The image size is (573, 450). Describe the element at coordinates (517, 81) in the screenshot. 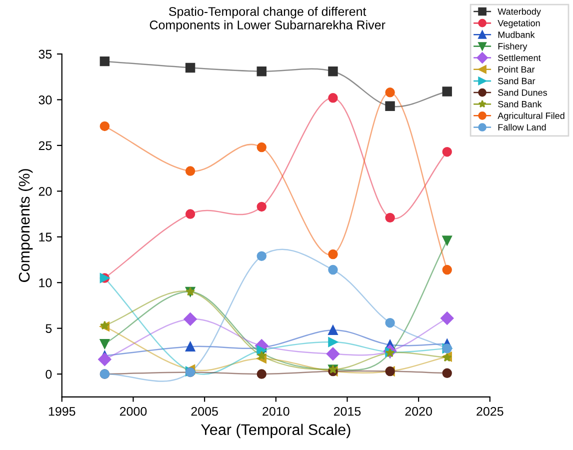

I see `legend-label: Sand Bar` at that location.